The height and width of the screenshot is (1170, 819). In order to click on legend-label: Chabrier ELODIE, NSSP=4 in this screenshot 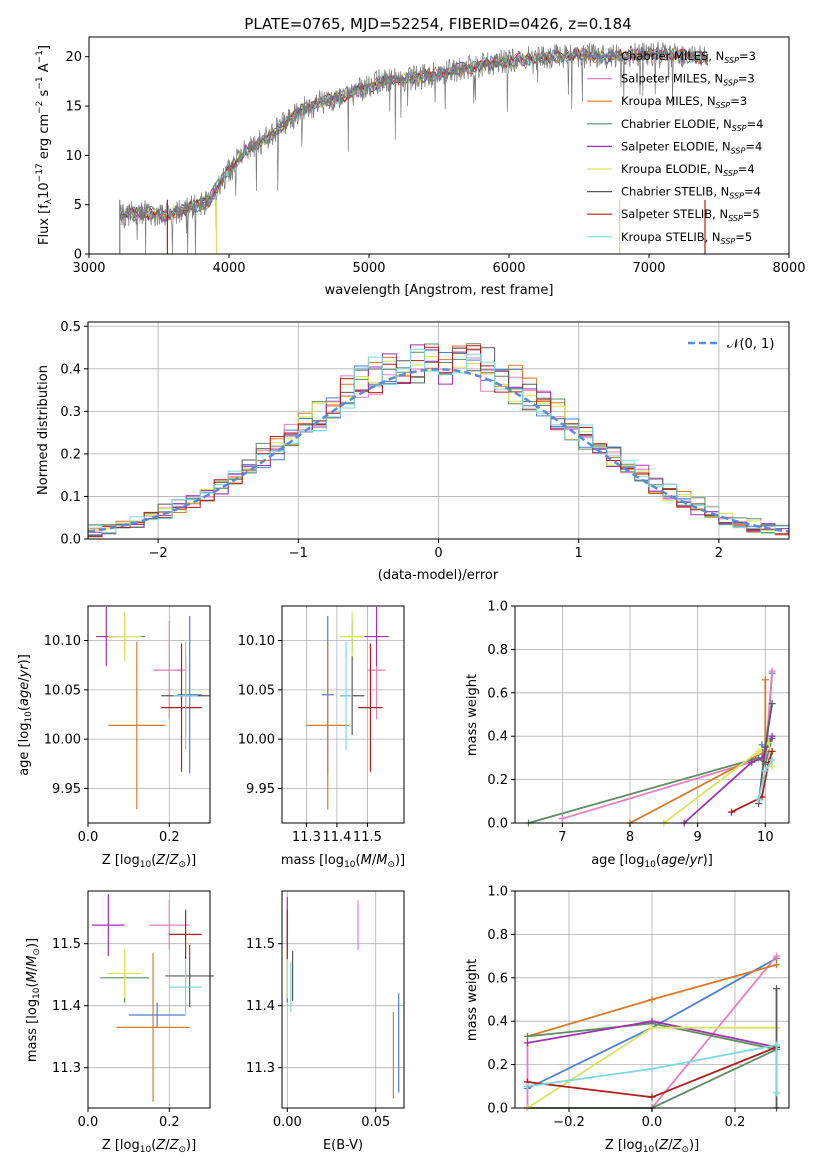, I will do `click(692, 125)`.